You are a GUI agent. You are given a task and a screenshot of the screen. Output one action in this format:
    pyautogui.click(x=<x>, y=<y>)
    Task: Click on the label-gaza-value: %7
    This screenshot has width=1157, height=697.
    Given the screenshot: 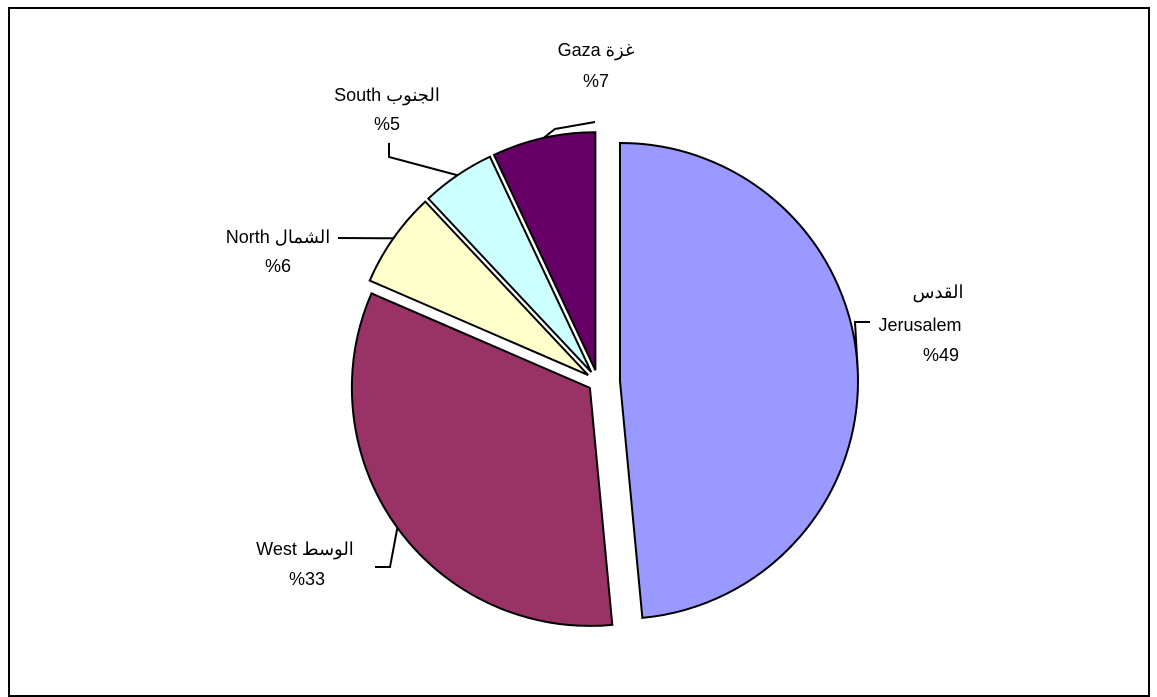 What is the action you would take?
    pyautogui.click(x=596, y=81)
    